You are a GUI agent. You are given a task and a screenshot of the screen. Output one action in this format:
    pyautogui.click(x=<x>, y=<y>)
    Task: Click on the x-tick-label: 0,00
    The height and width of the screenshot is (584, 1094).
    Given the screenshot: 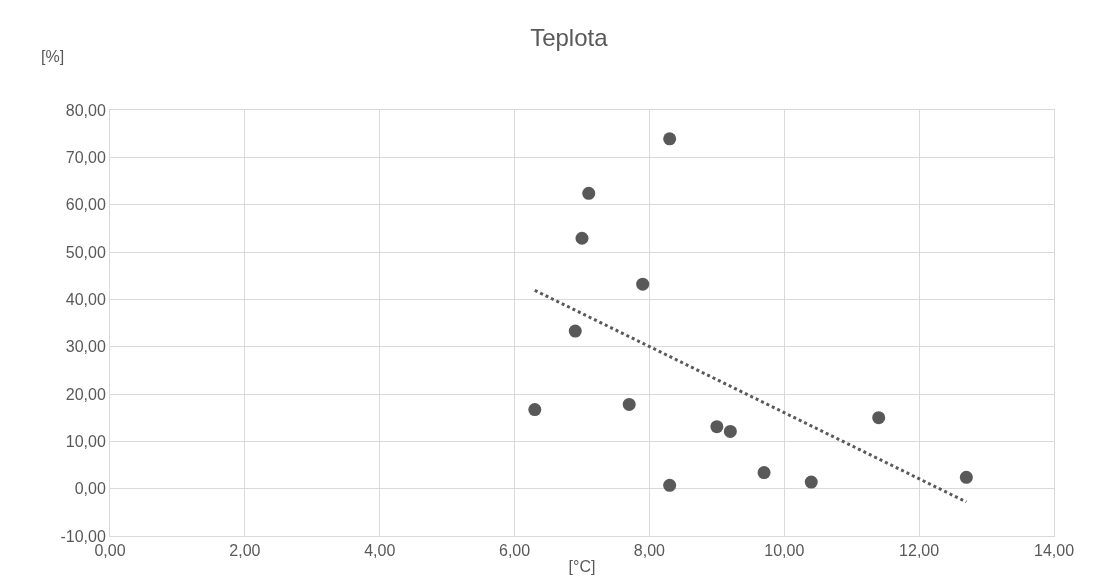 What is the action you would take?
    pyautogui.click(x=110, y=551)
    